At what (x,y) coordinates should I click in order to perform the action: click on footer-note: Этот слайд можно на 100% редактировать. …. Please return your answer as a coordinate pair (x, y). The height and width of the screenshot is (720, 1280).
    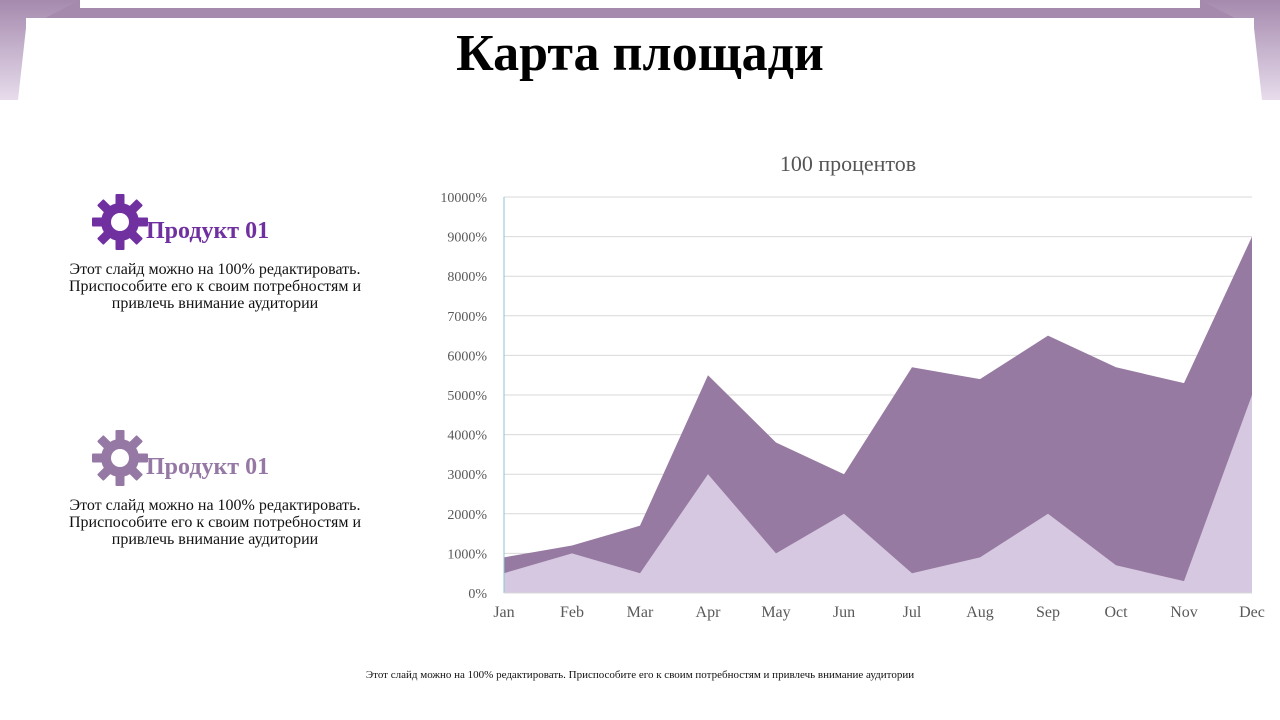
    Looking at the image, I should click on (640, 675).